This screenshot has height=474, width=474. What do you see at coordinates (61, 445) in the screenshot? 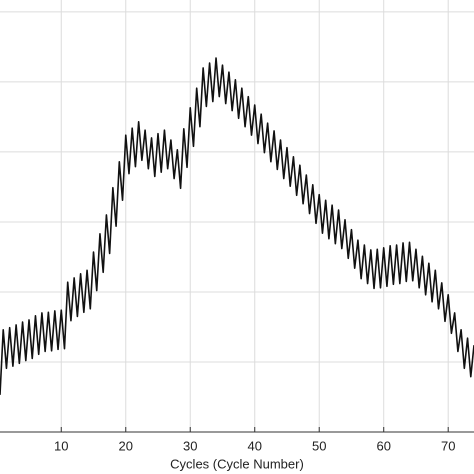
I see `x-tick-label: 10` at bounding box center [61, 445].